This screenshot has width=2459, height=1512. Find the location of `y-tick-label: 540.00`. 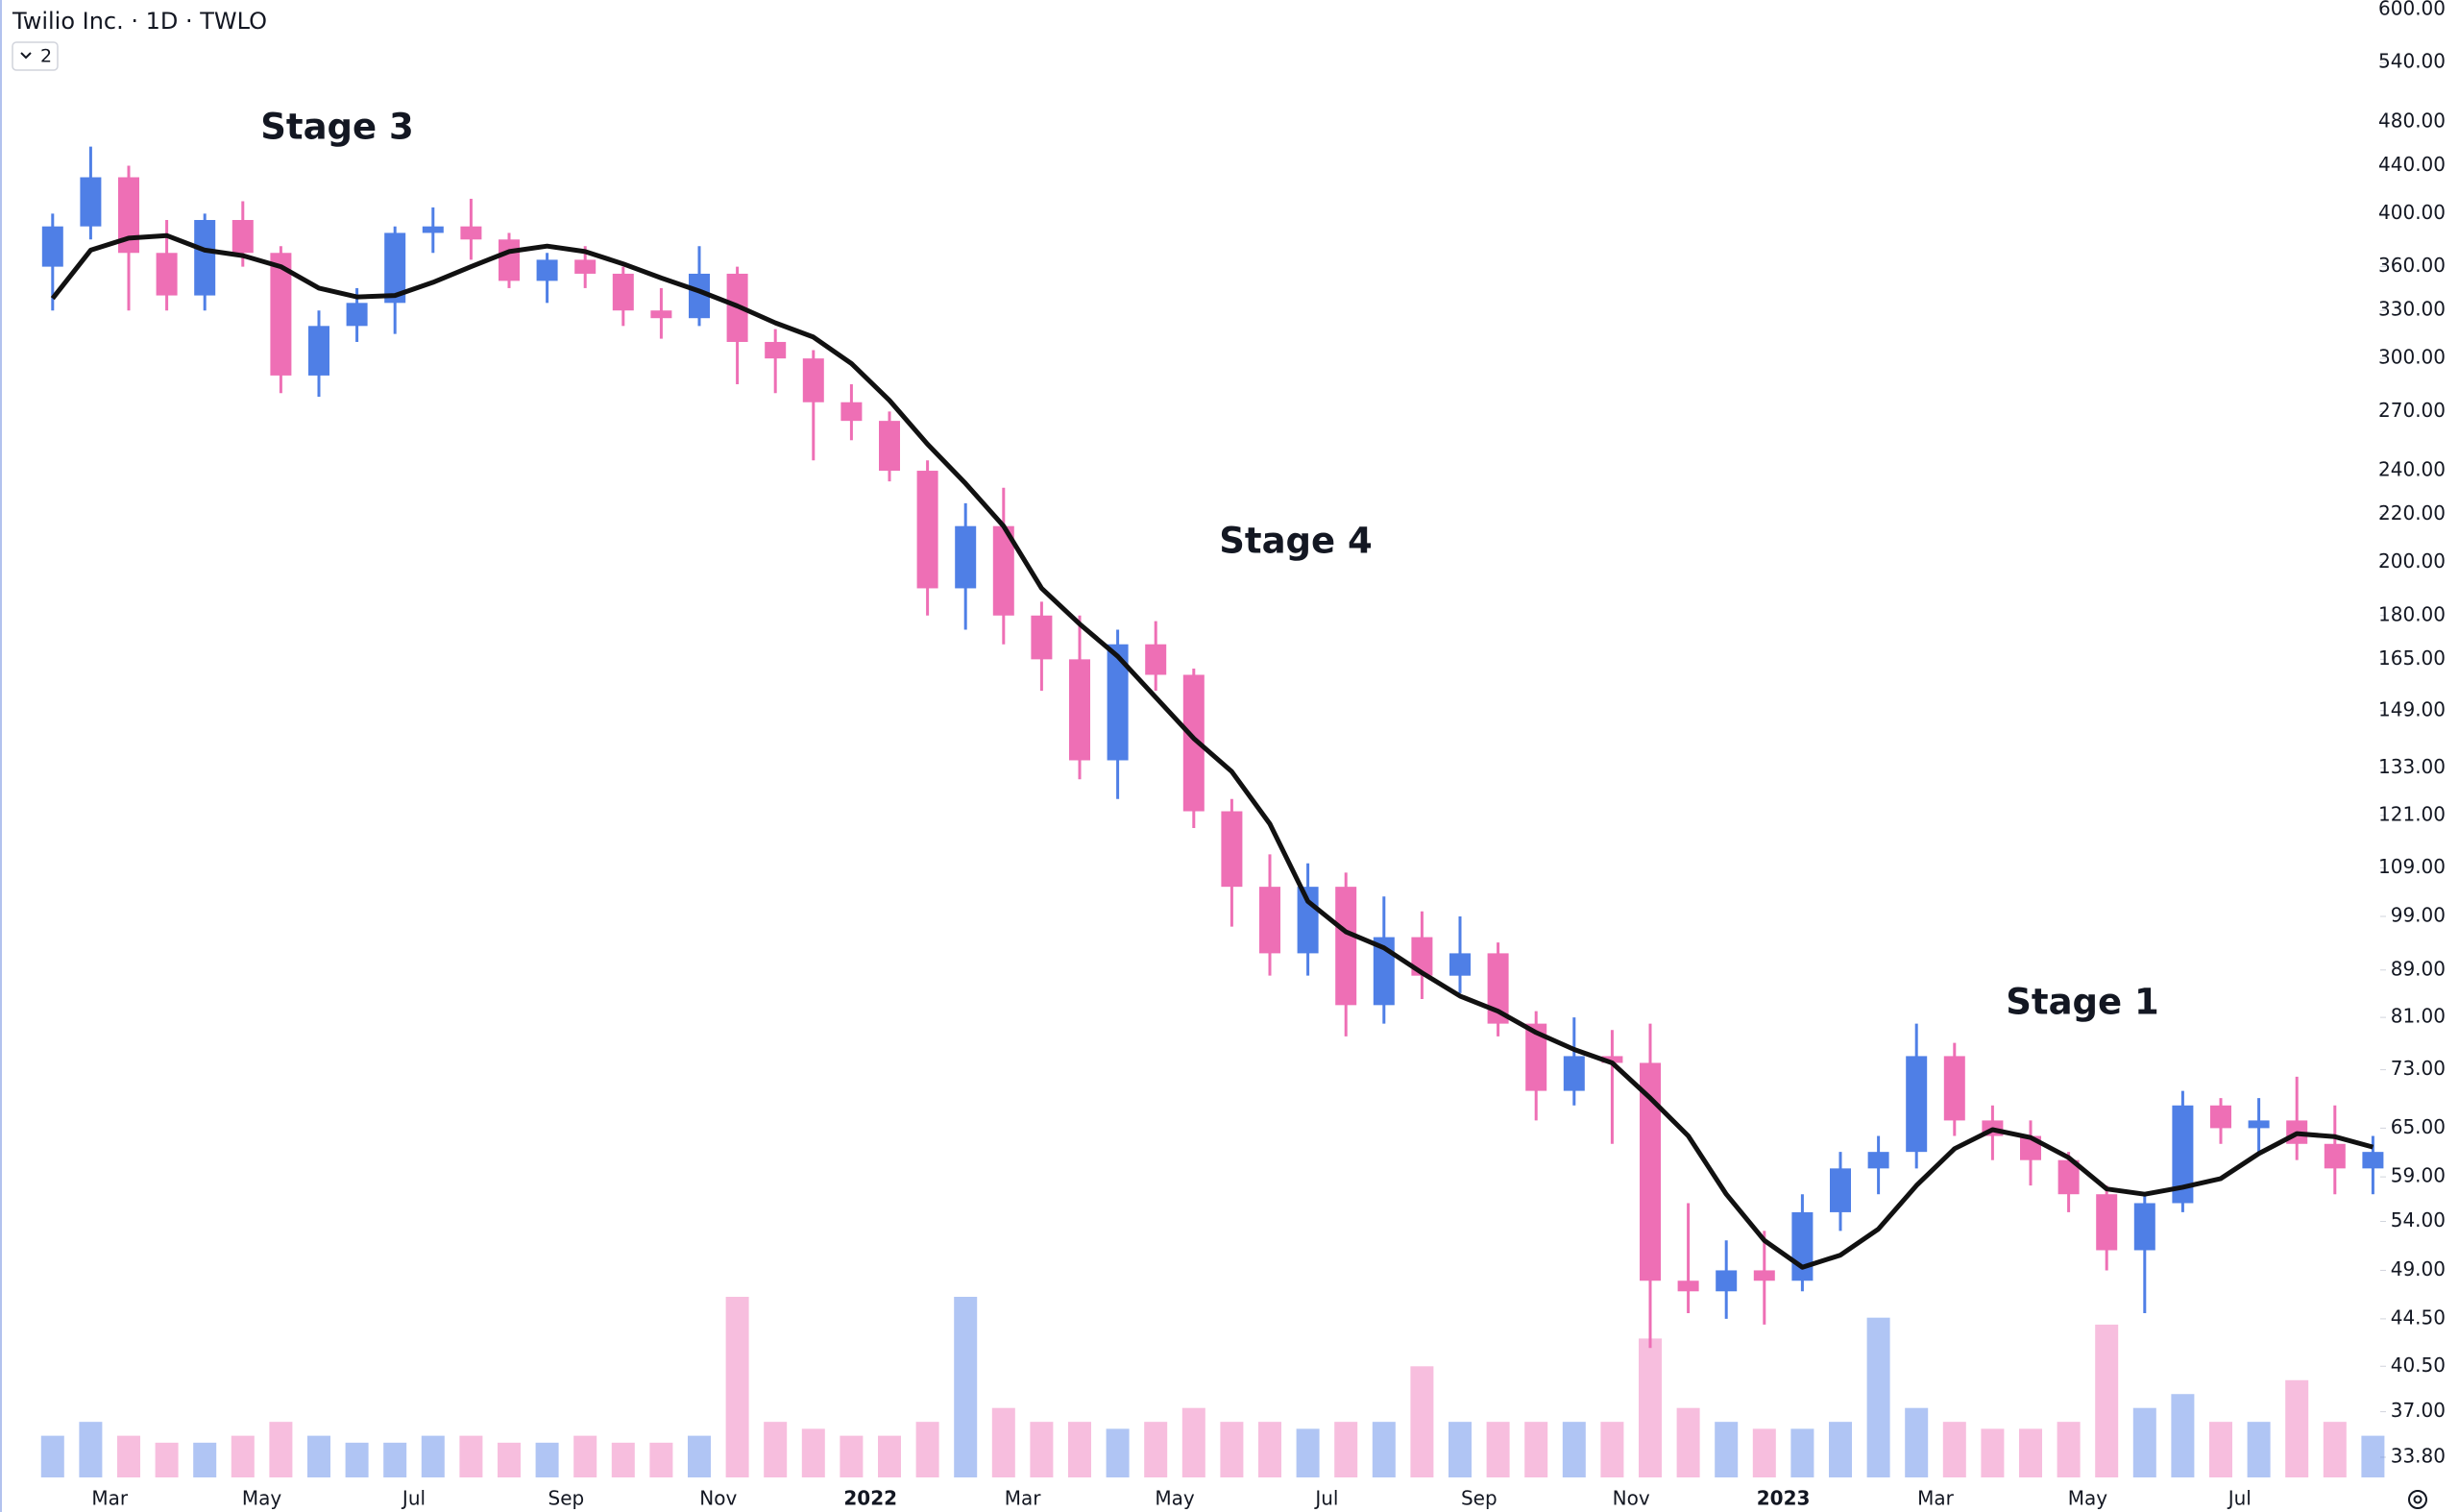

y-tick-label: 540.00 is located at coordinates (2412, 61).